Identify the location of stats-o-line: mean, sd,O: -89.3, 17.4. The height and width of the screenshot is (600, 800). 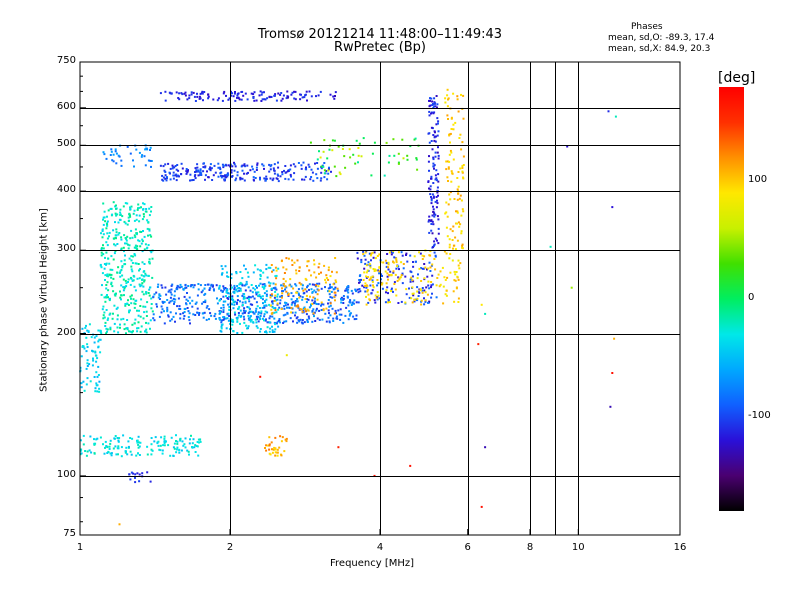
(661, 38).